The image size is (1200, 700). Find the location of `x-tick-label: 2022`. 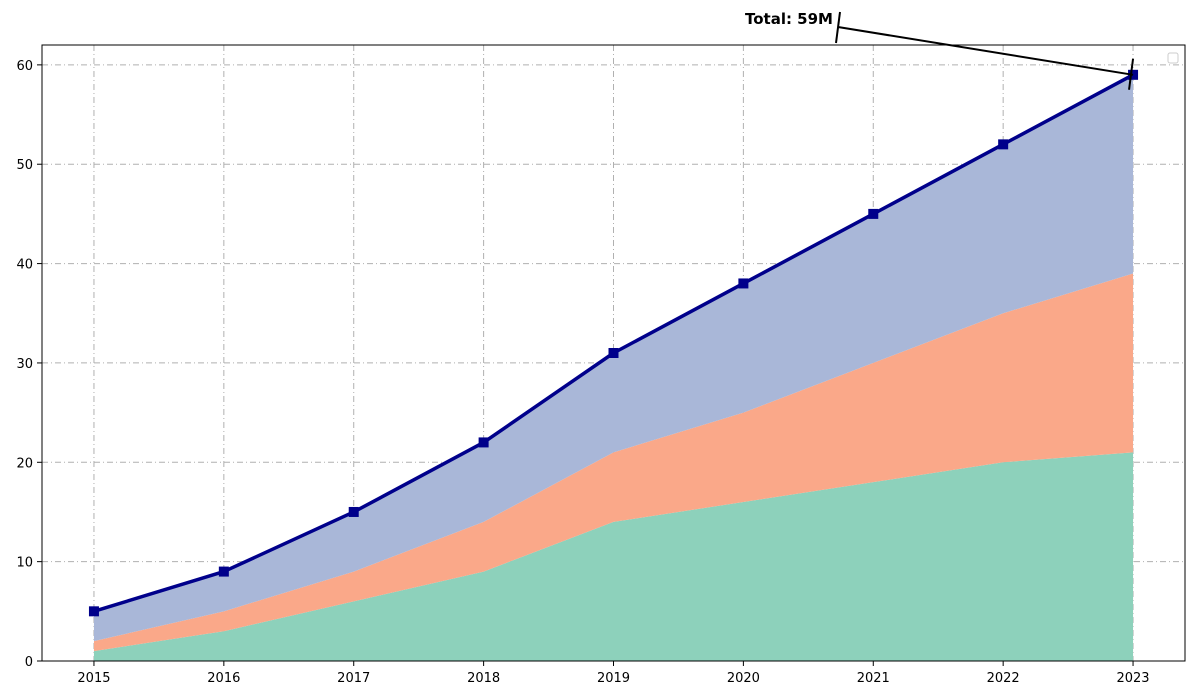

x-tick-label: 2022 is located at coordinates (1003, 678).